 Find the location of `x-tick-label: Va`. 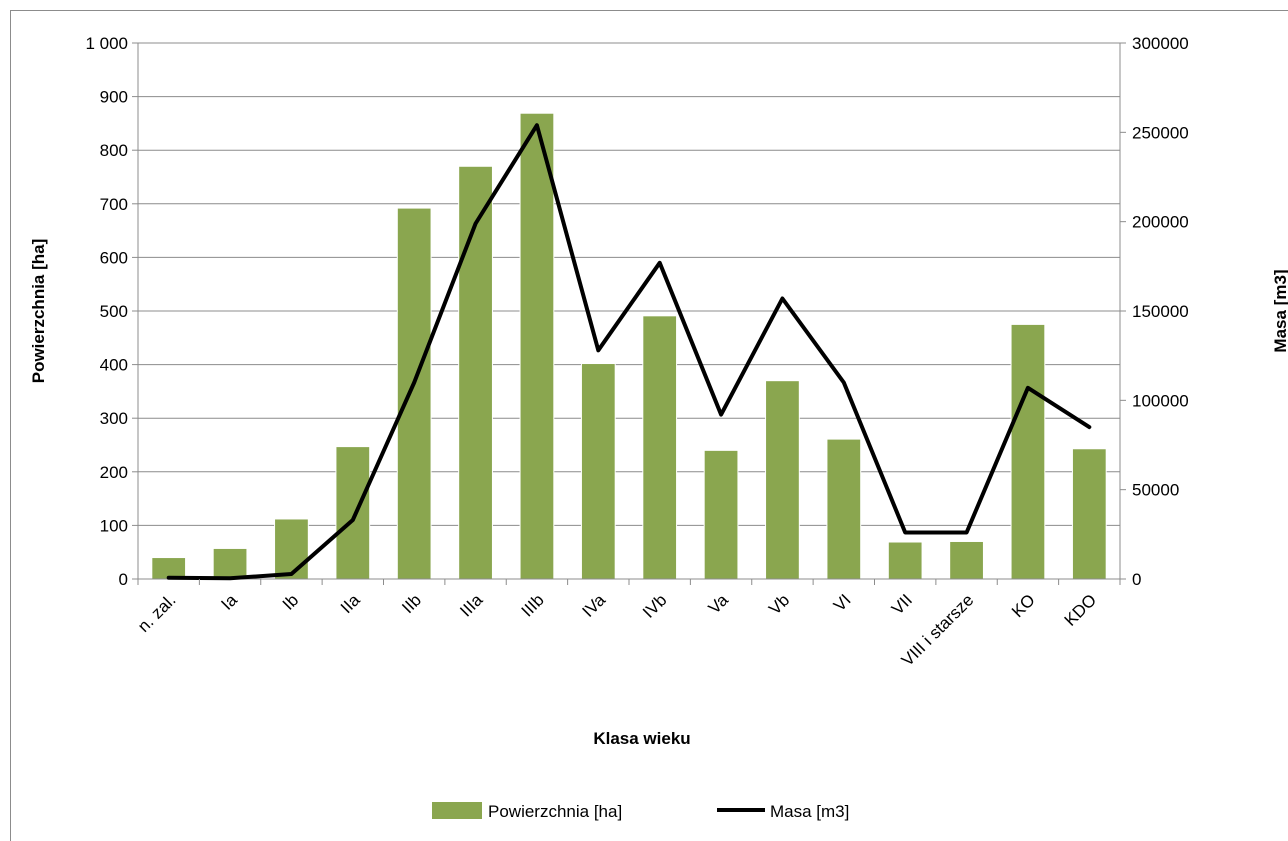

x-tick-label: Va is located at coordinates (719, 604).